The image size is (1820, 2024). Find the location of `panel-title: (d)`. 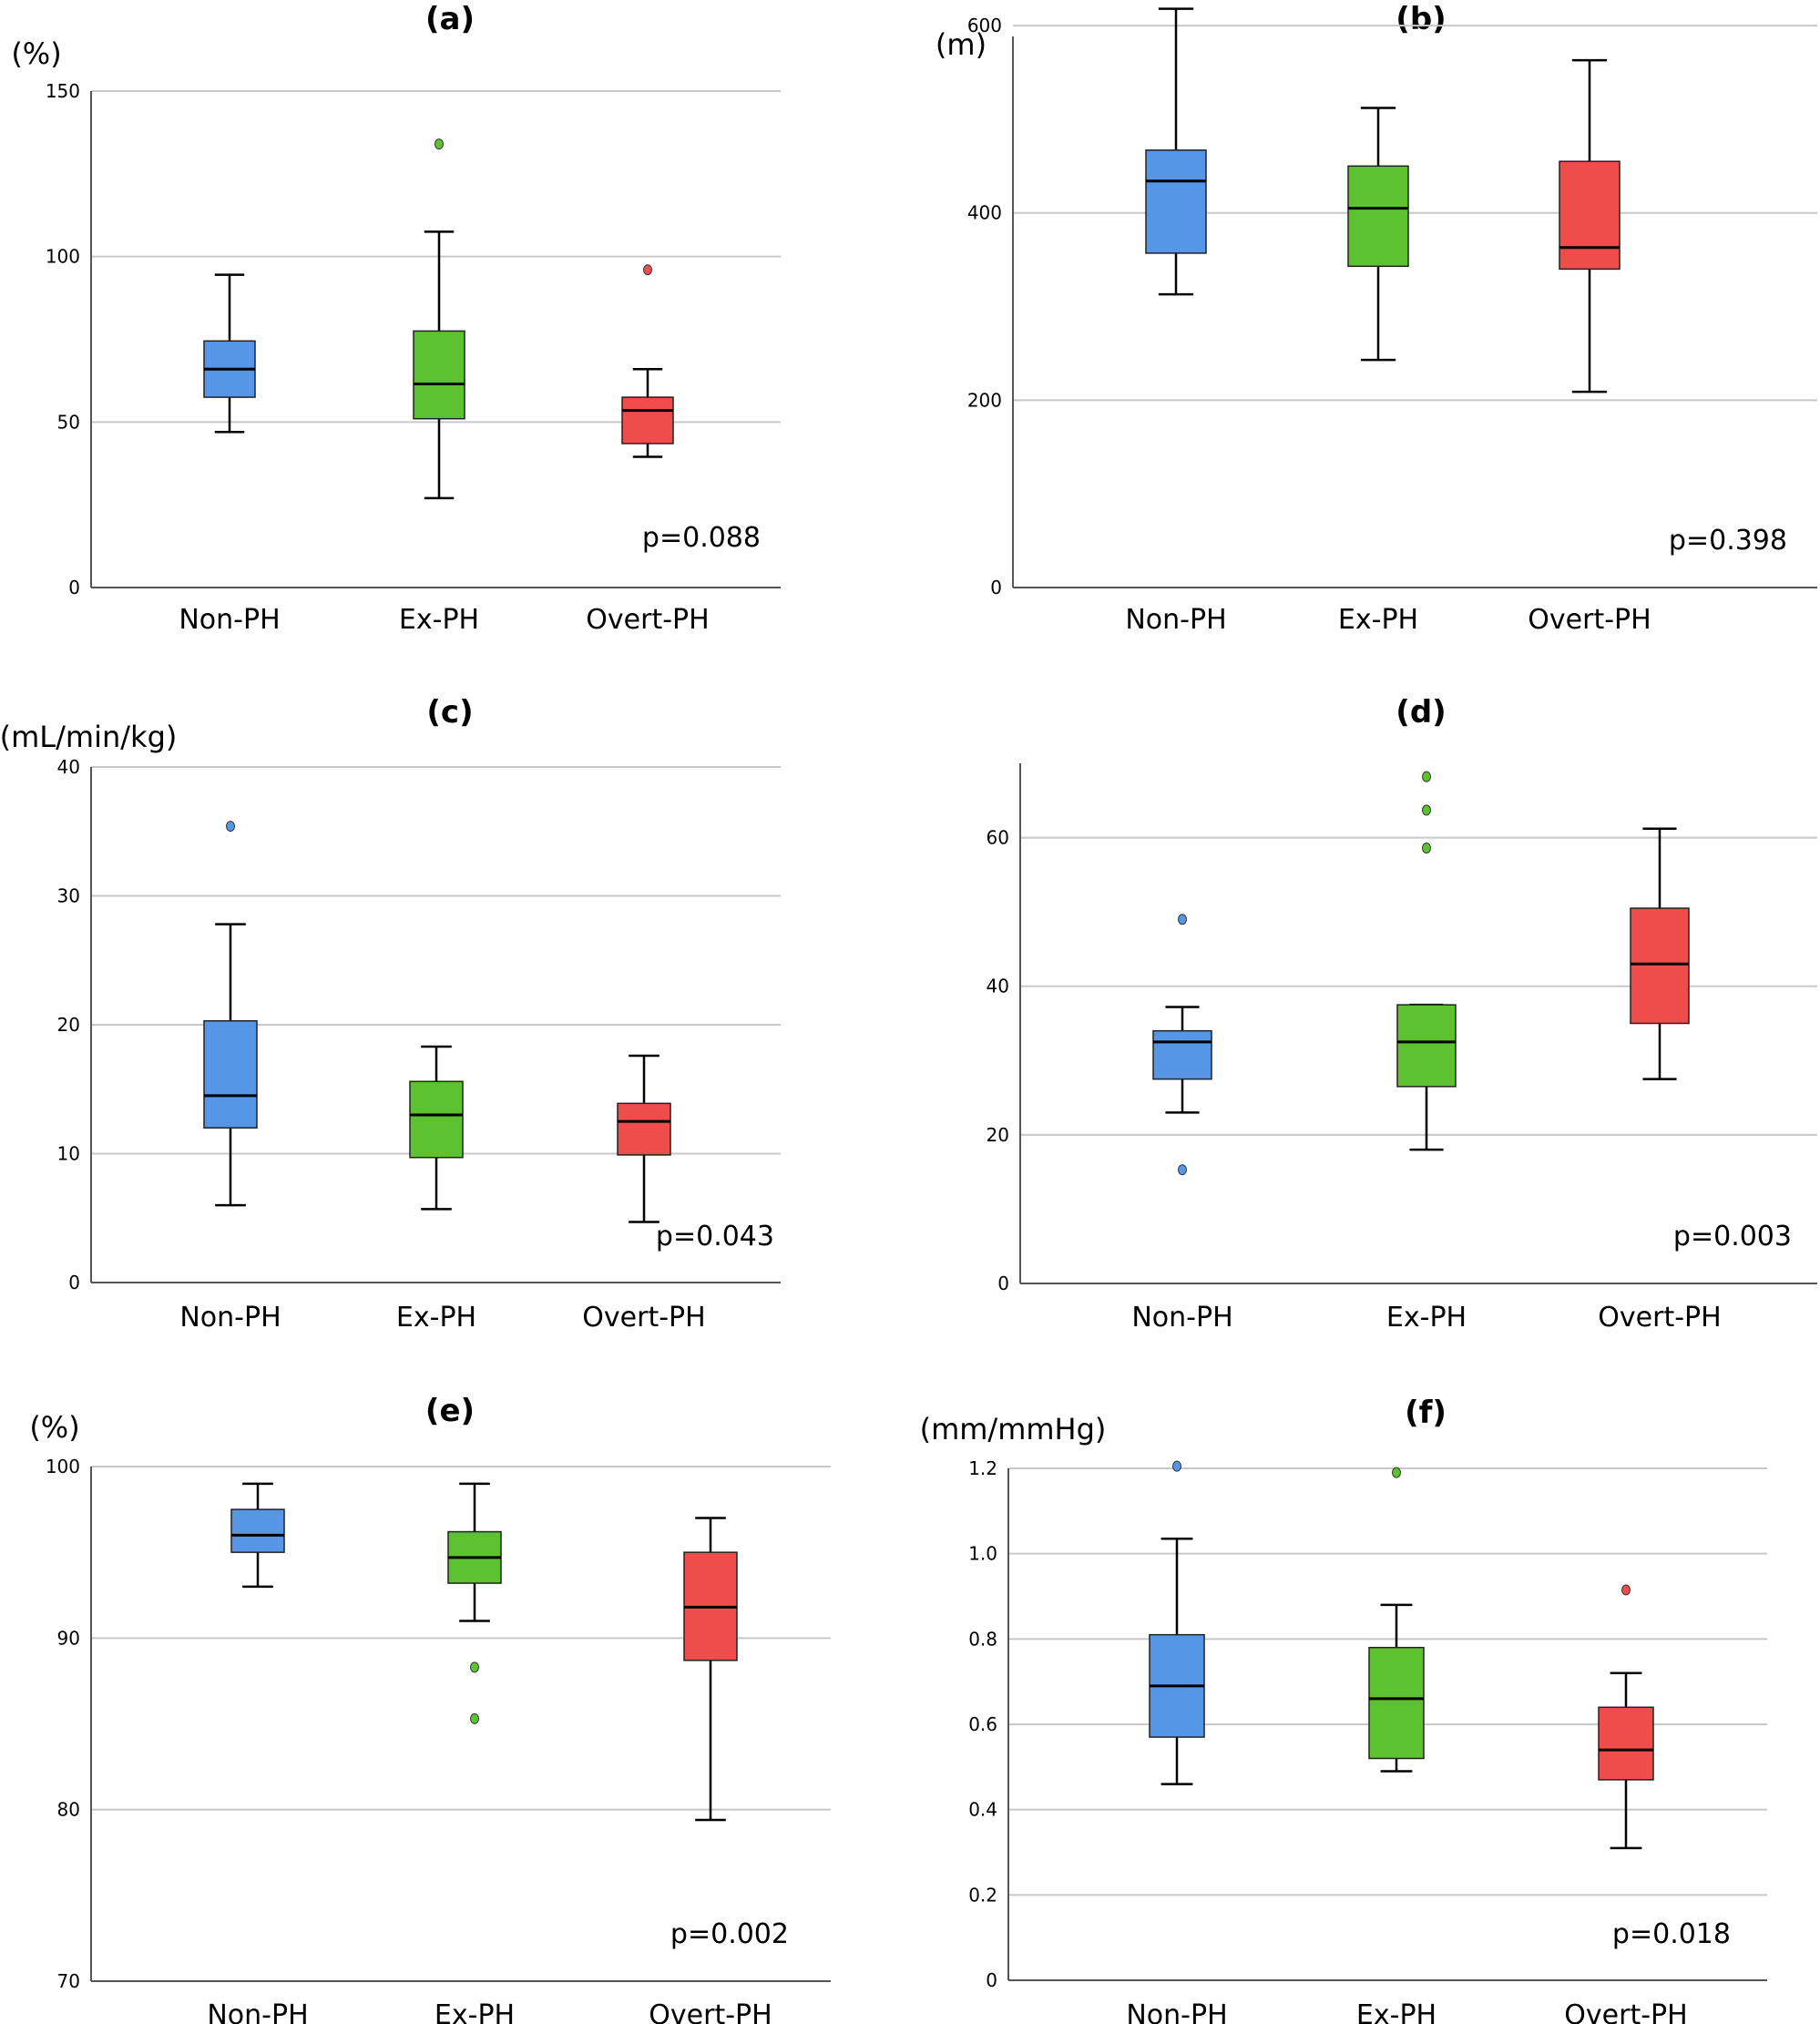

panel-title: (d) is located at coordinates (1421, 712).